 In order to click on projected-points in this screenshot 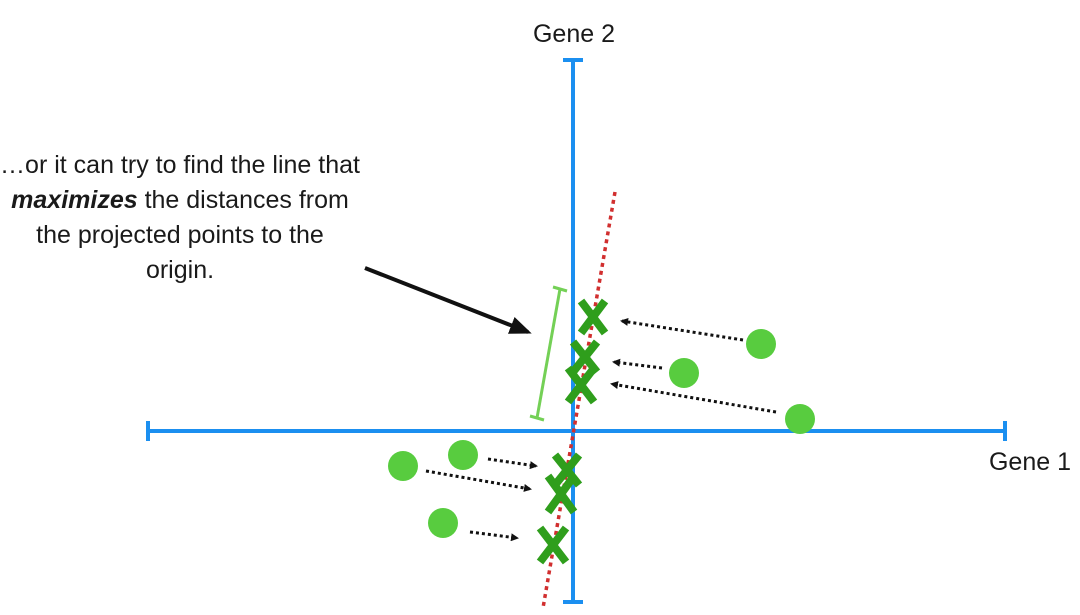, I will do `click(572, 431)`.